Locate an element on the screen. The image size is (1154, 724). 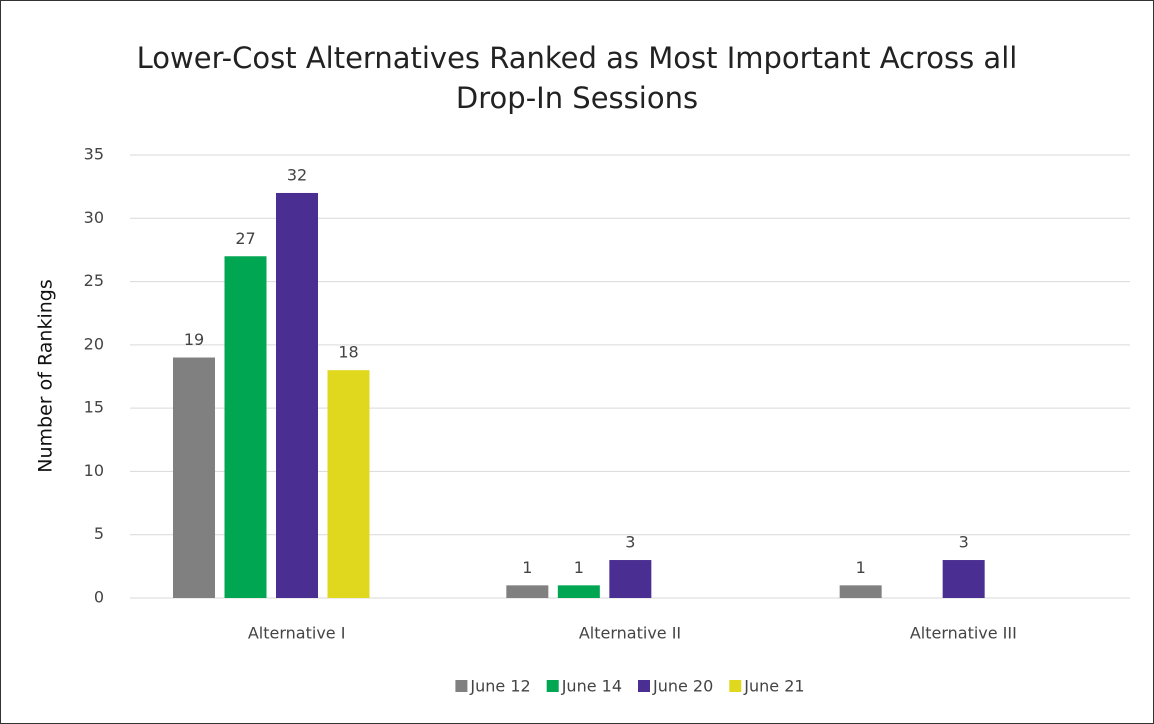
x-tick-label: Alternative II is located at coordinates (630, 633).